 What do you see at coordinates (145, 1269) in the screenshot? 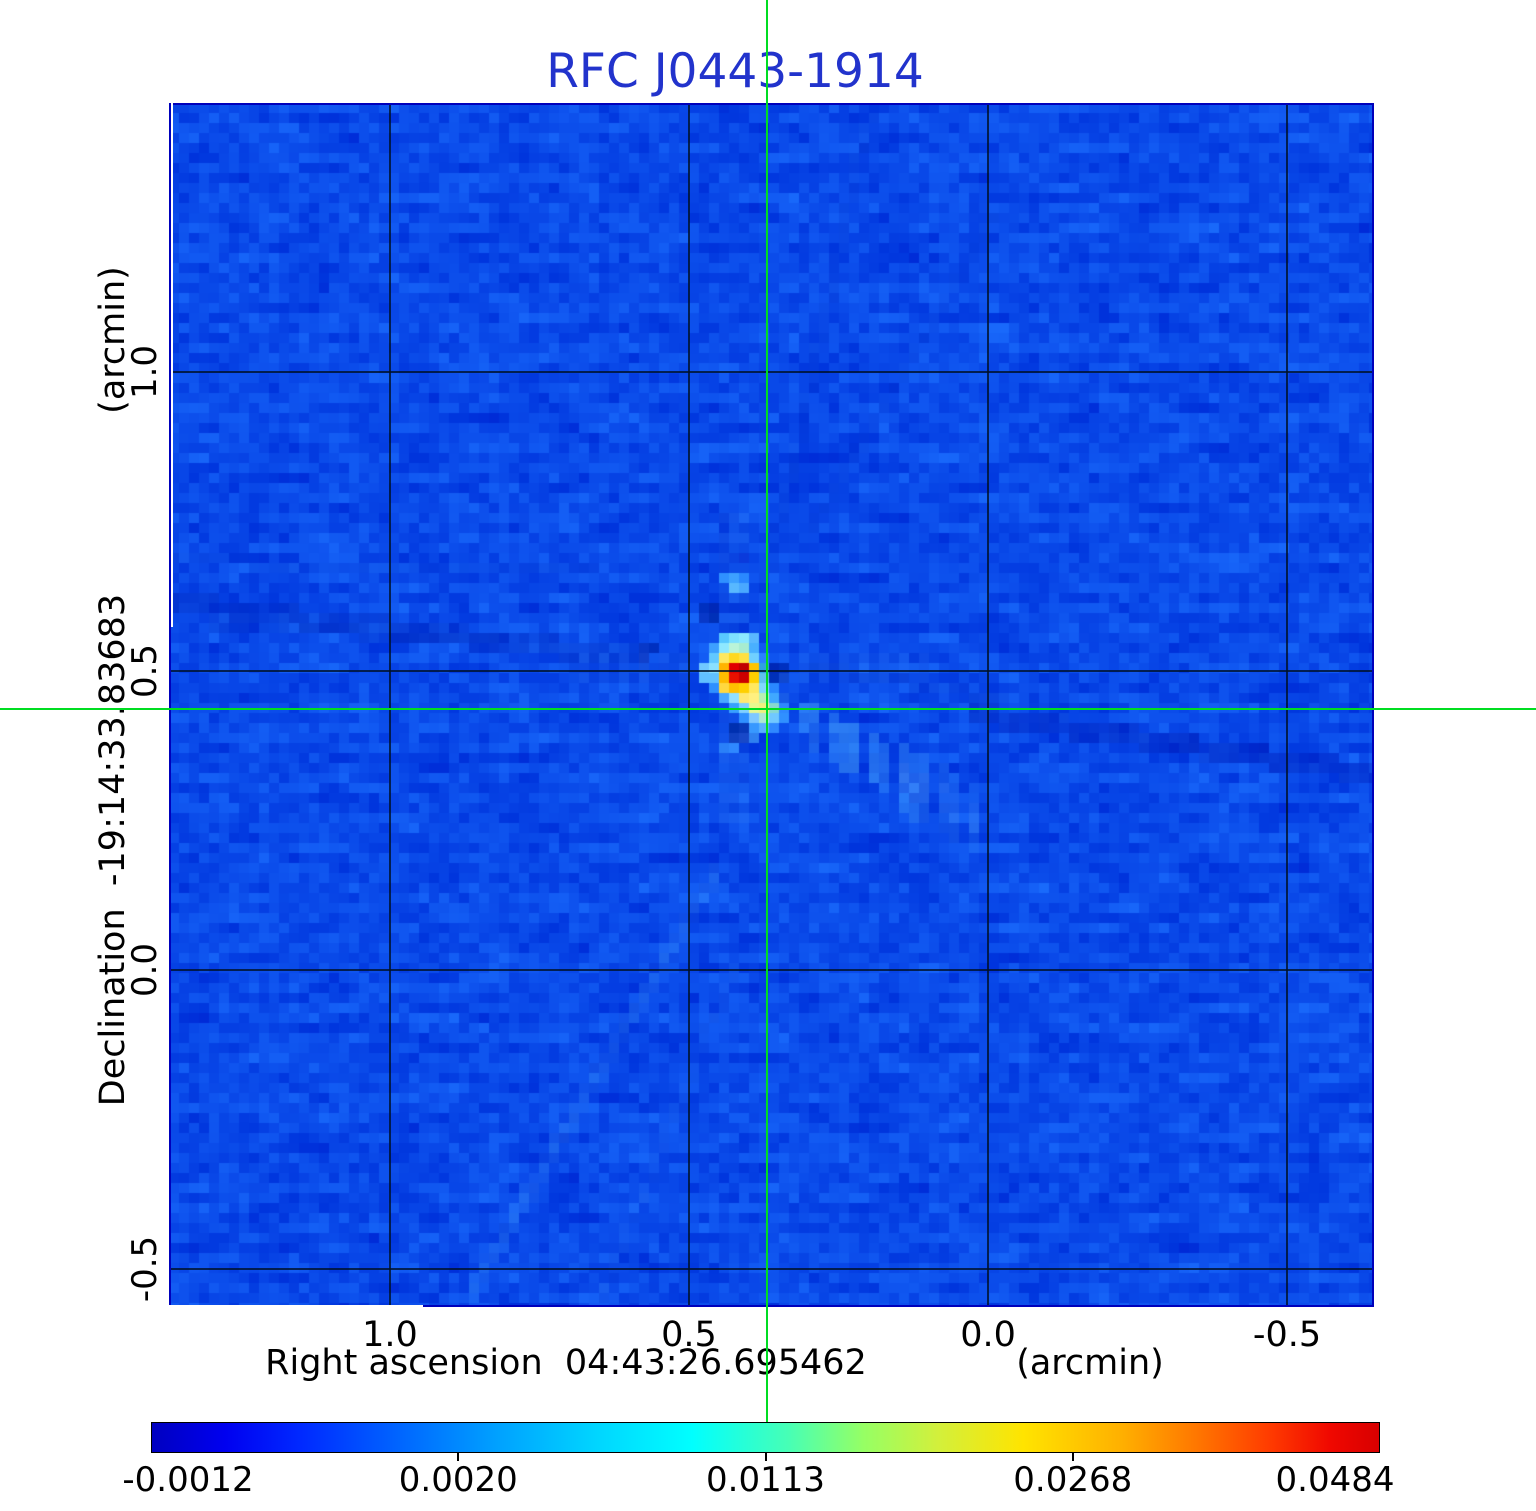
I see `y-tick-label: -0.5` at bounding box center [145, 1269].